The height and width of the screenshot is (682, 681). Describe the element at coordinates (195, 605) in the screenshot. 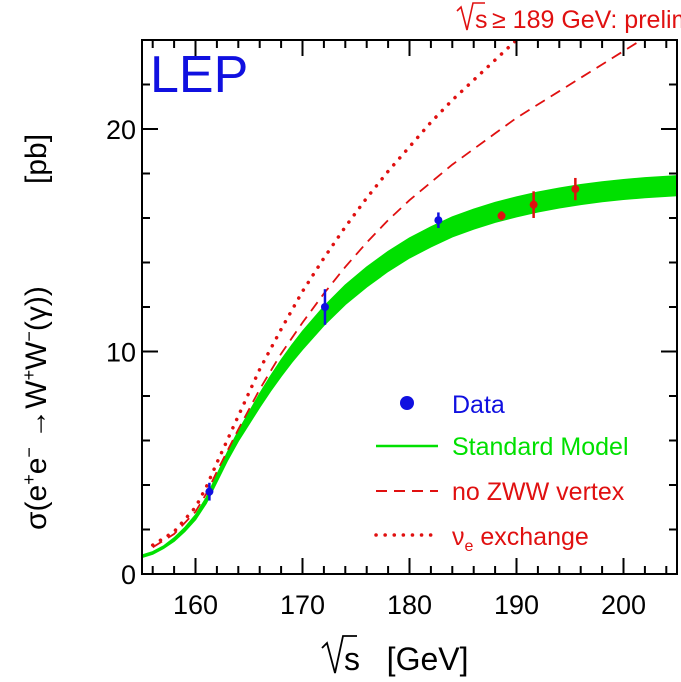

I see `x-tick-label: 160` at that location.